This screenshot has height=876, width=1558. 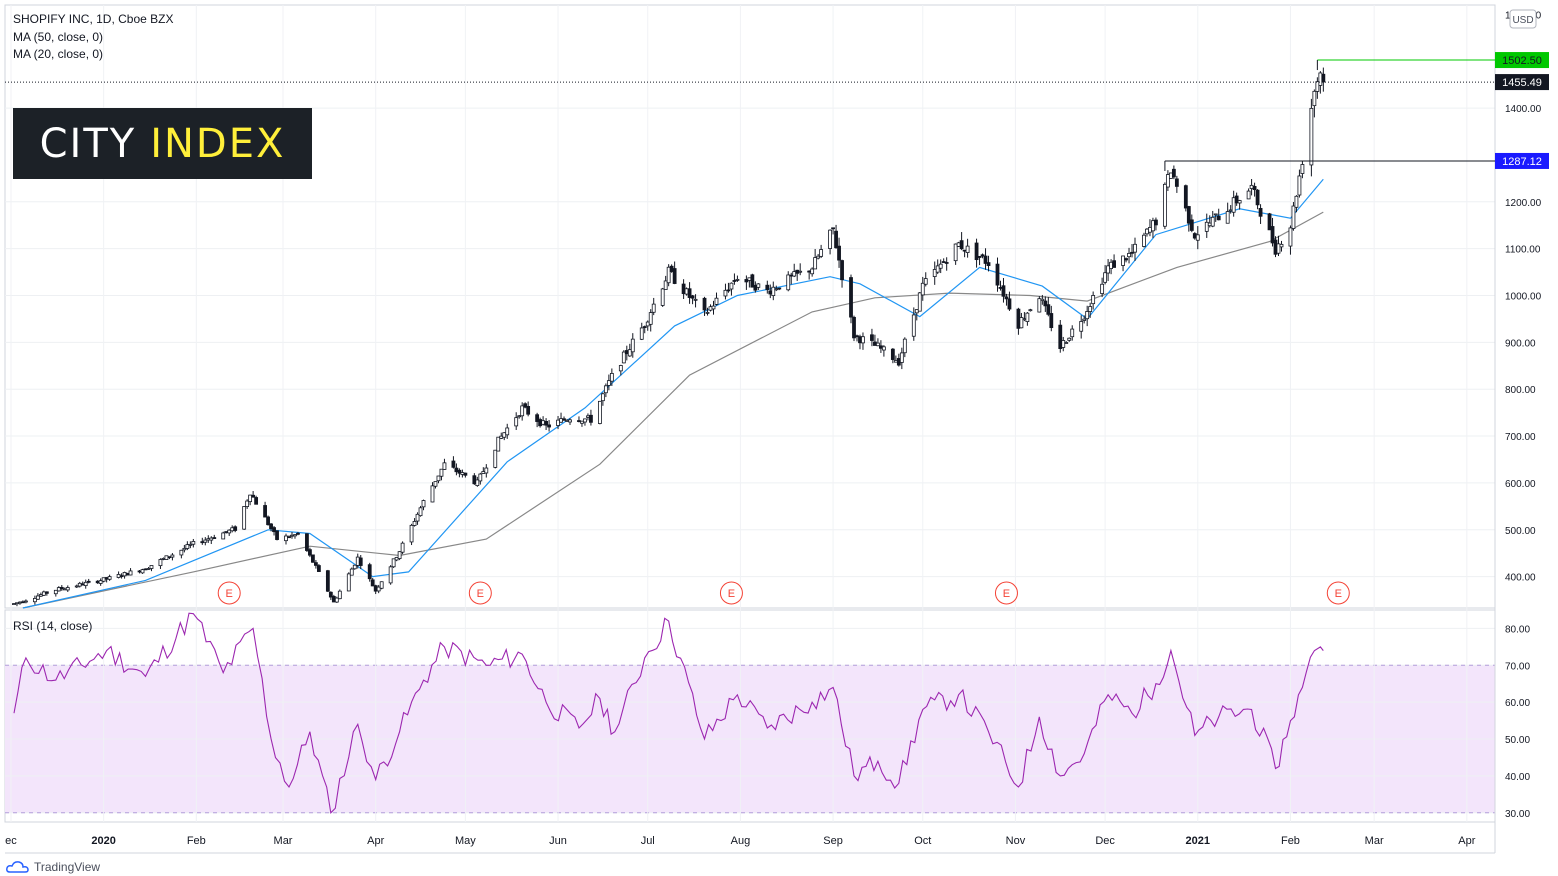 I want to click on price-tick-label: 1000.00, so click(x=1523, y=296).